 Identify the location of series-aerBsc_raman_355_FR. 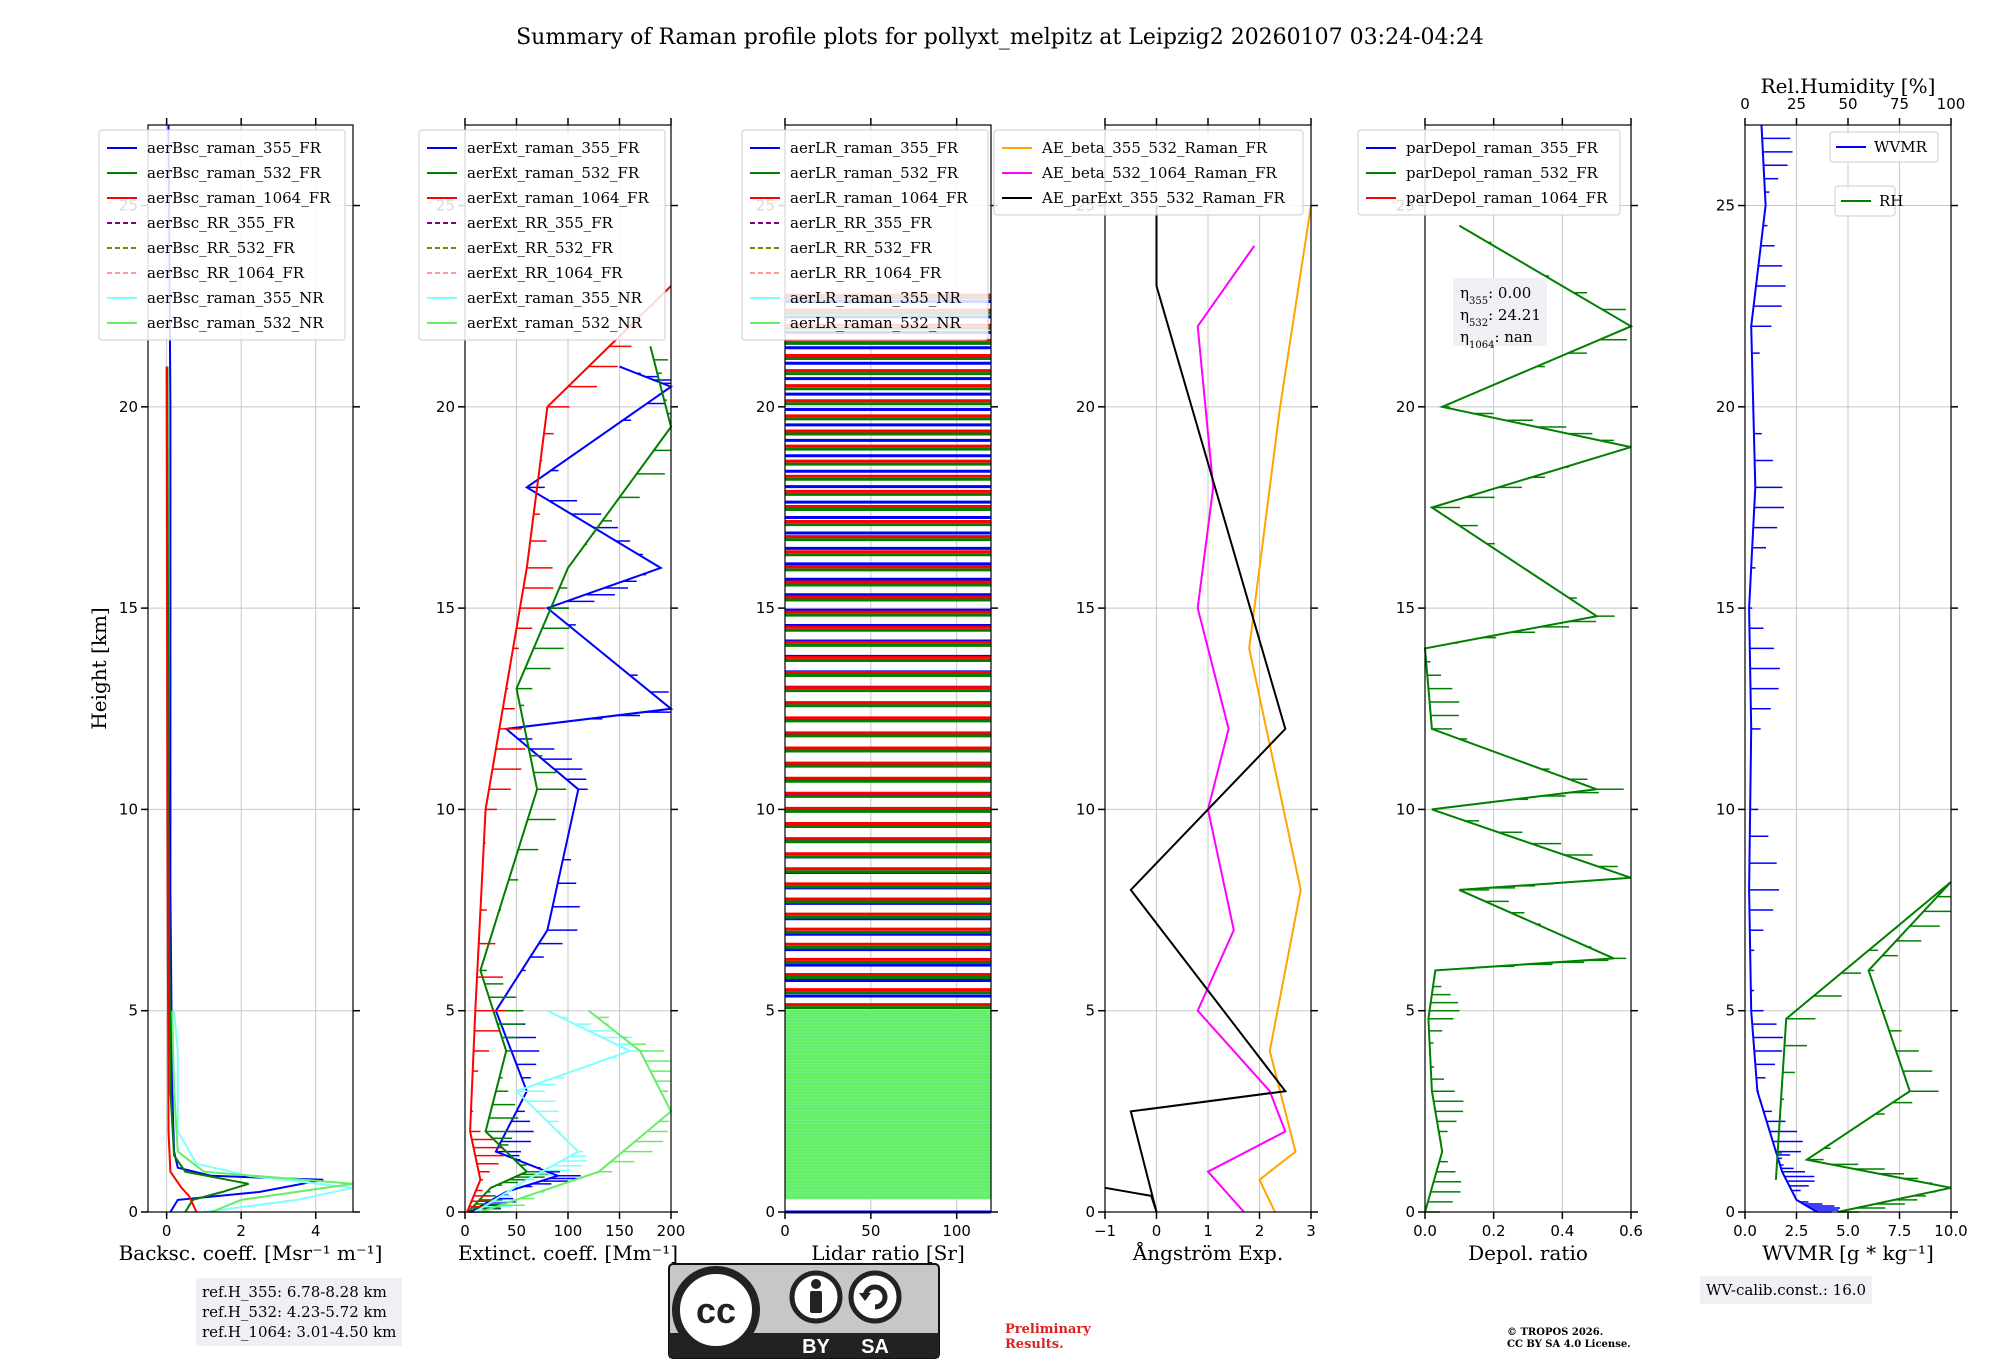
(245, 668).